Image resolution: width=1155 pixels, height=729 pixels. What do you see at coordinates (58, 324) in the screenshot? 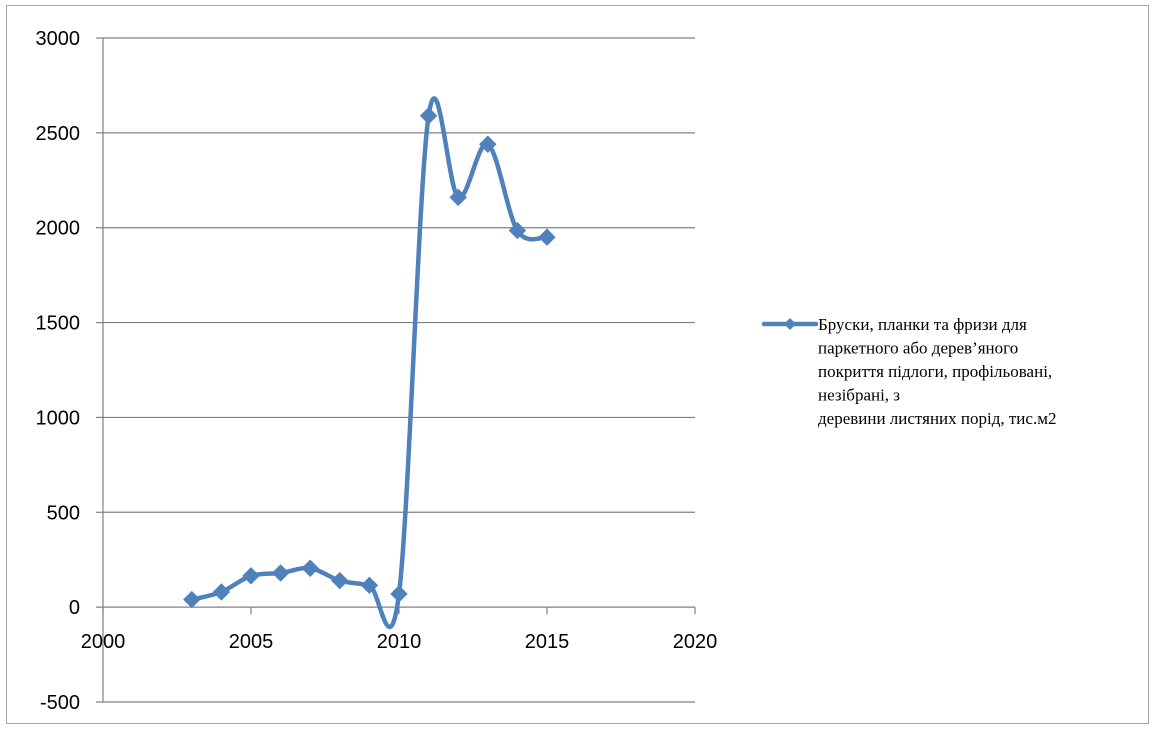
I see `y-tick-label: 1500` at bounding box center [58, 324].